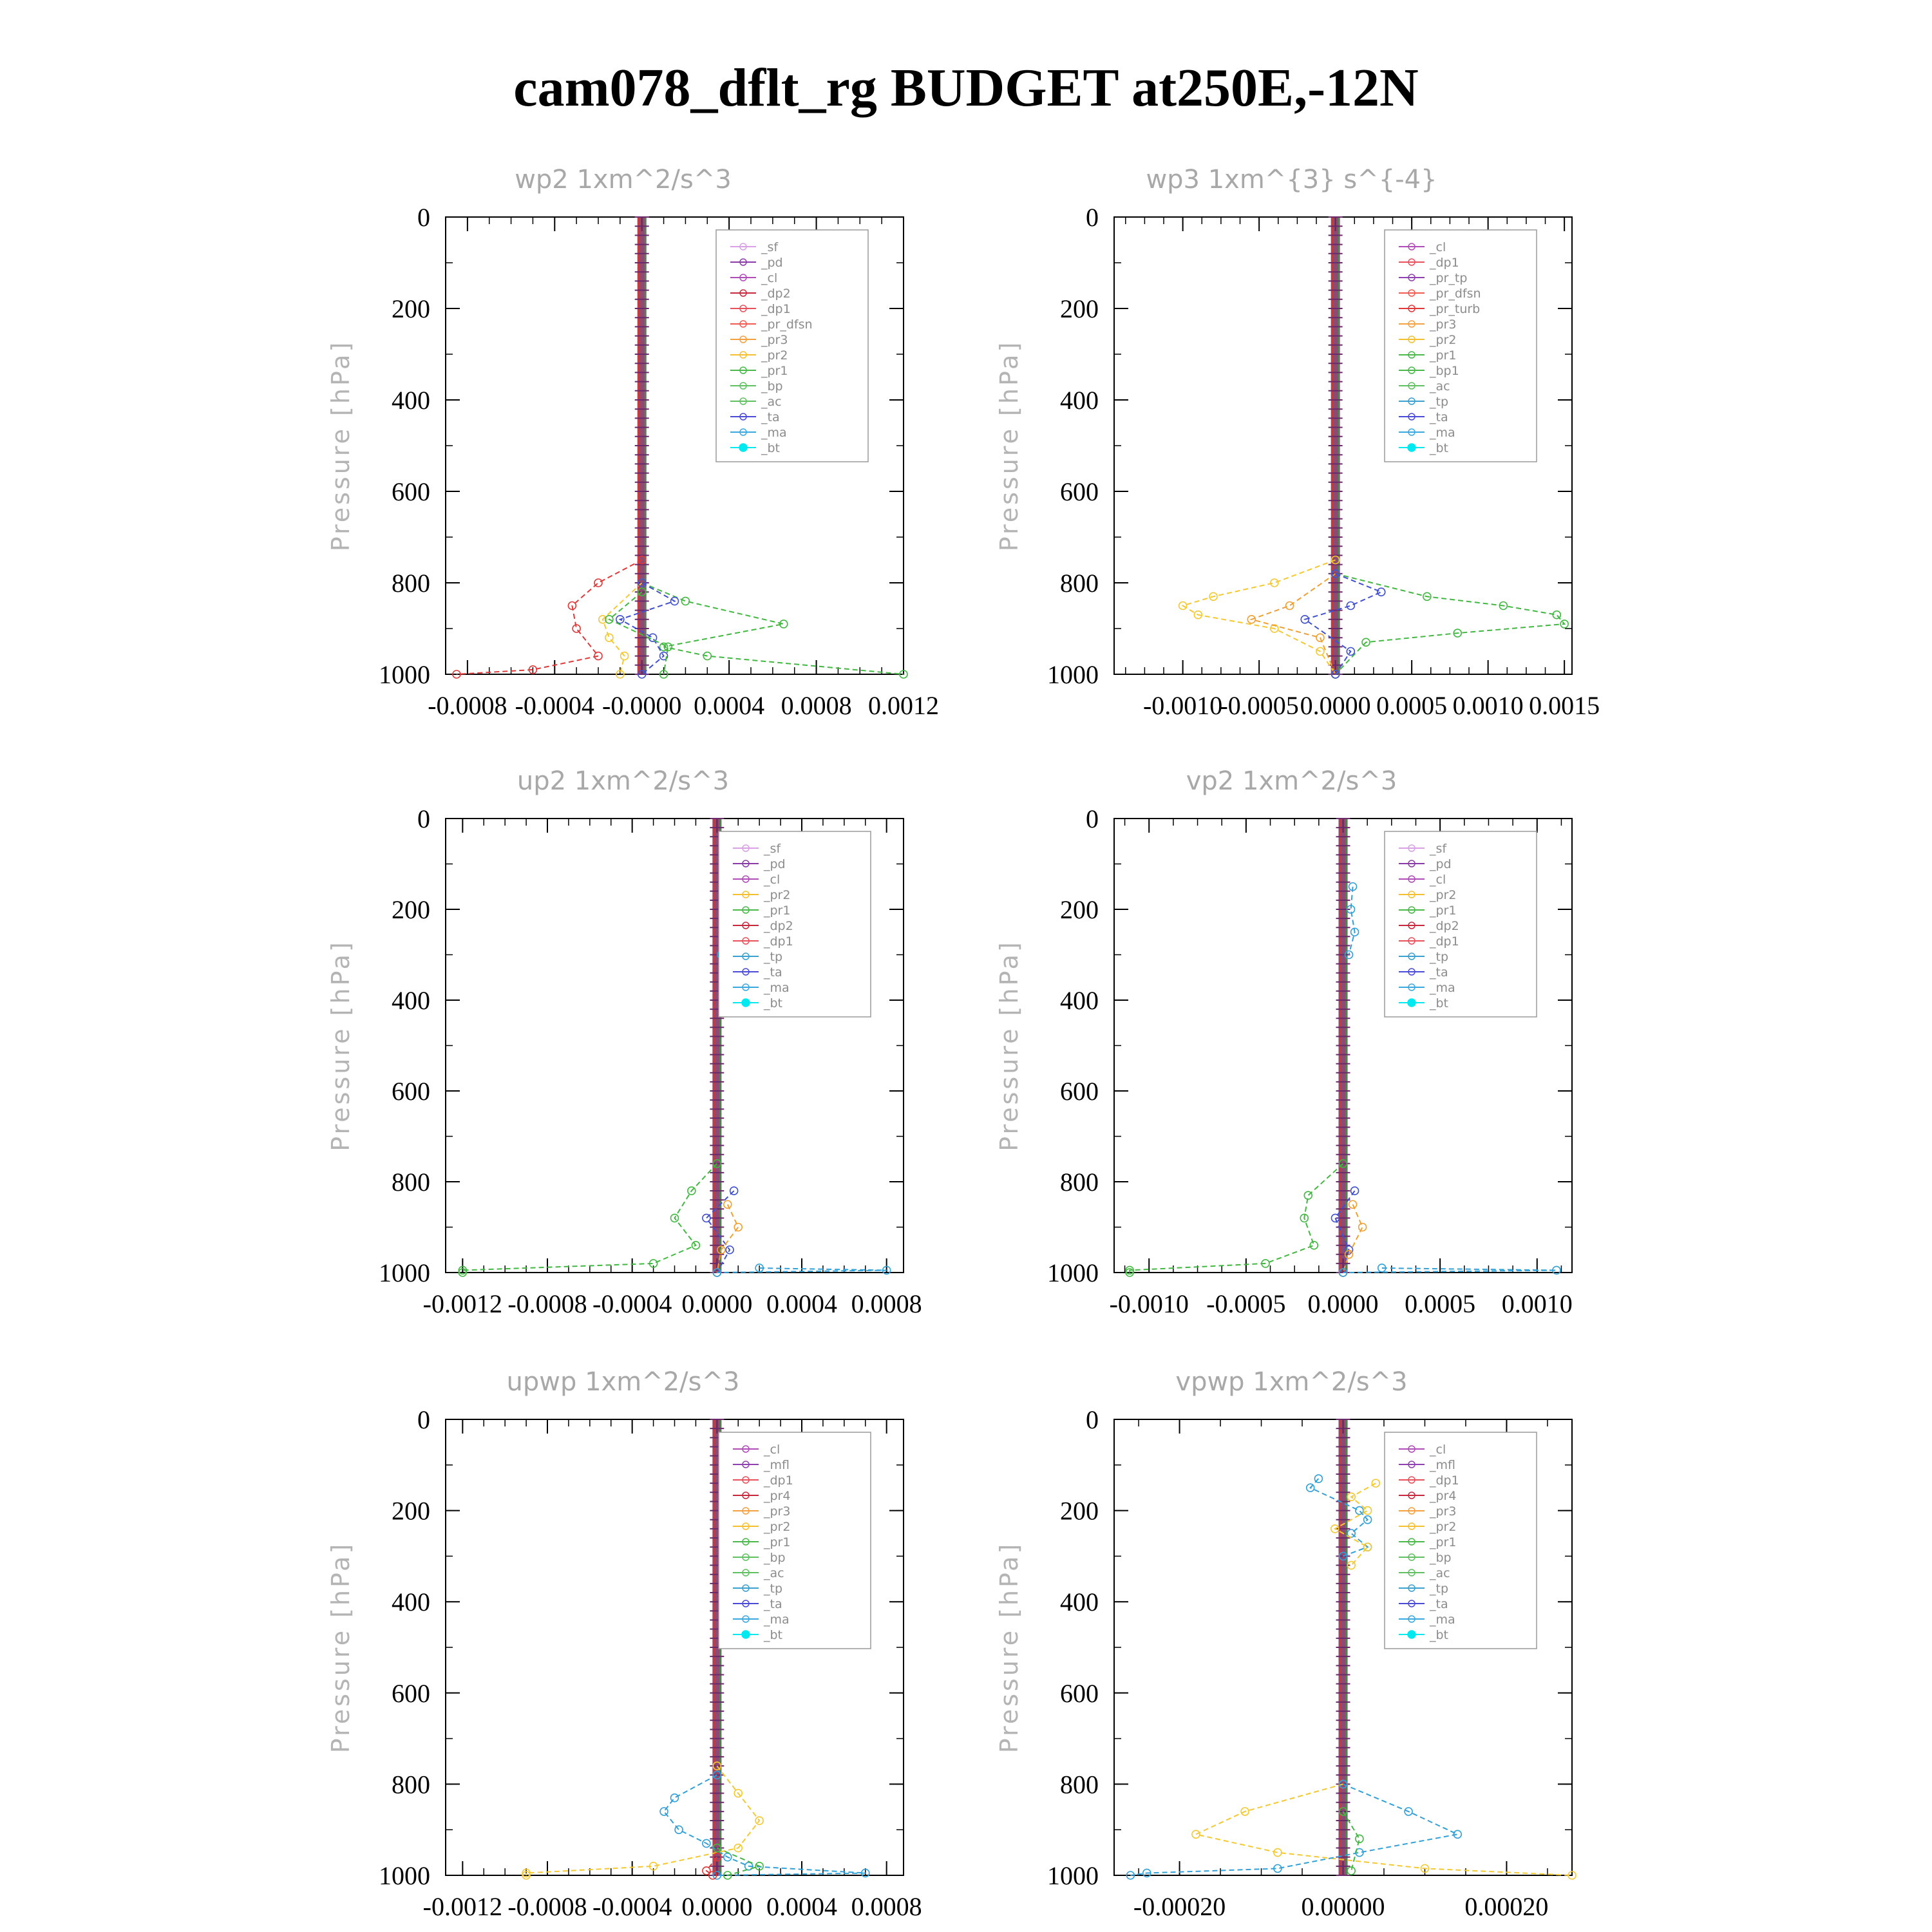 This screenshot has height=1932, width=1932. I want to click on x-tick-label: 0.00020, so click(1506, 1907).